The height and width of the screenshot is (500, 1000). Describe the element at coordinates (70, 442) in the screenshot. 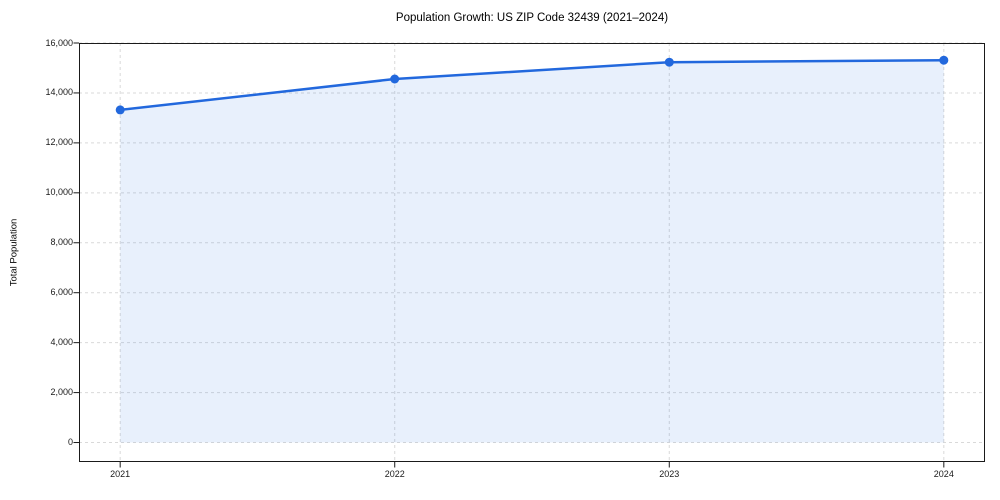

I see `y-tick-label: 0` at that location.